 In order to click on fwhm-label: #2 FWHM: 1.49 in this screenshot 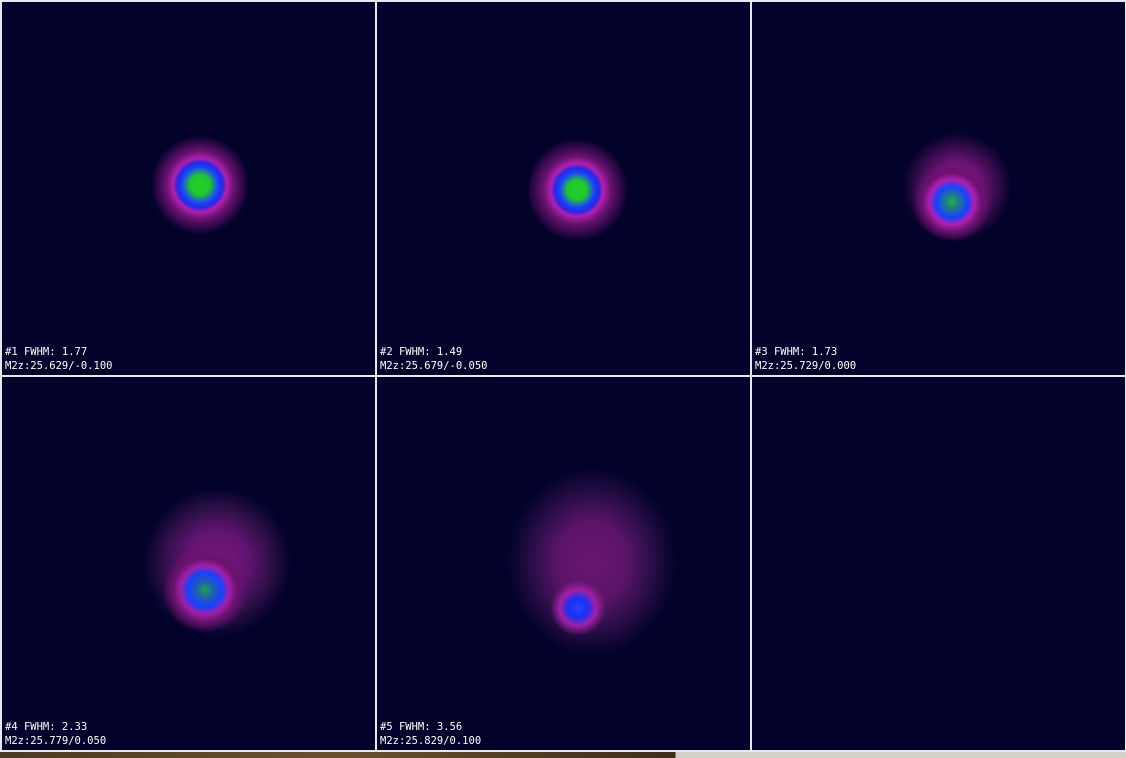, I will do `click(421, 352)`.